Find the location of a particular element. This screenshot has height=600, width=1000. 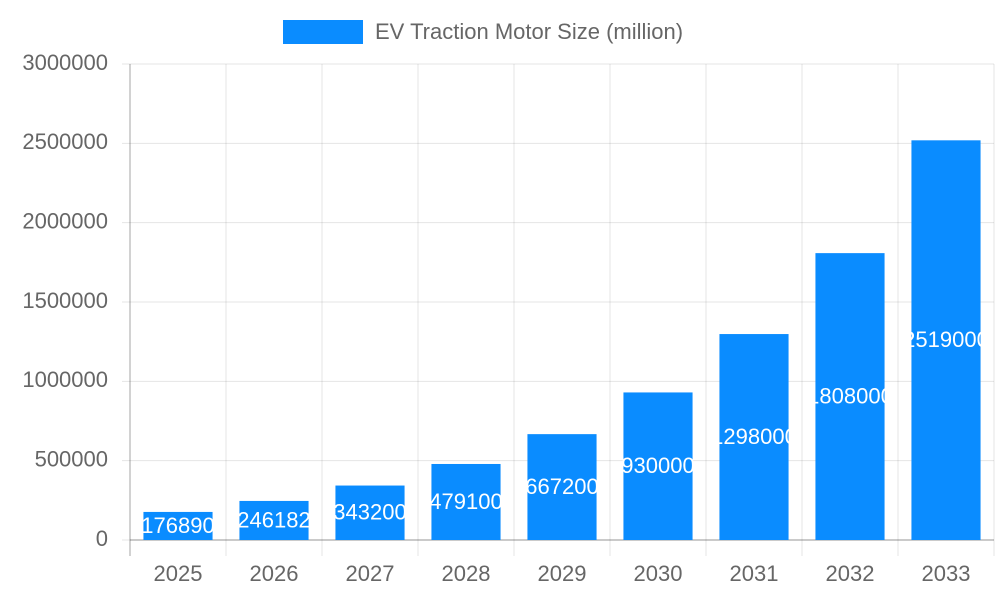

y-tick-label: 2500000 is located at coordinates (65, 141).